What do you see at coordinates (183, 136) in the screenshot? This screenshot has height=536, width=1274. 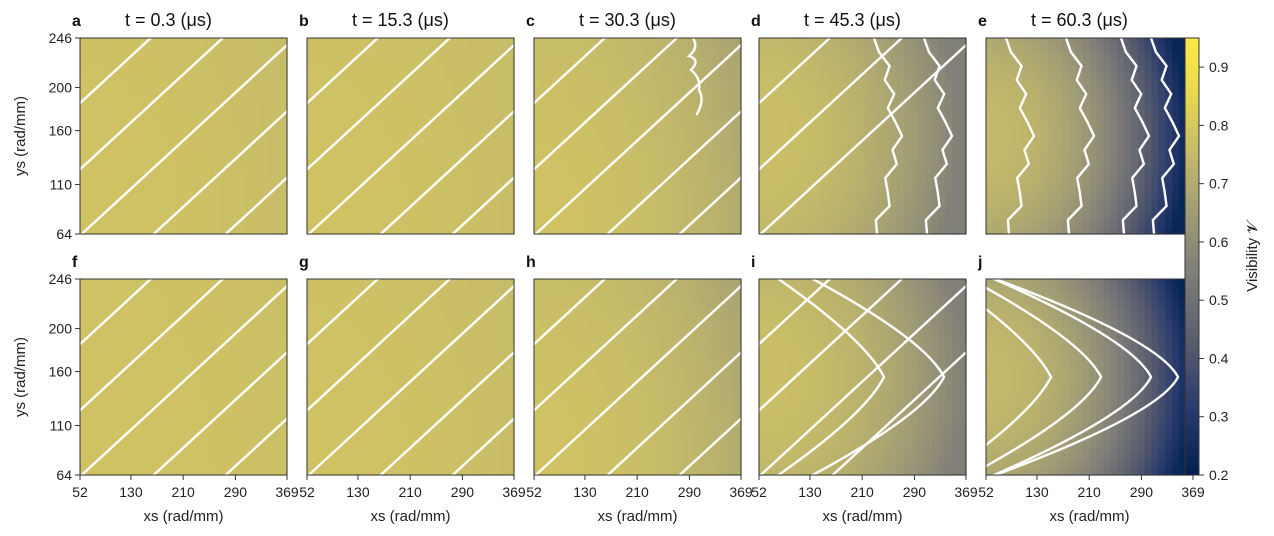 I see `plot-frame` at bounding box center [183, 136].